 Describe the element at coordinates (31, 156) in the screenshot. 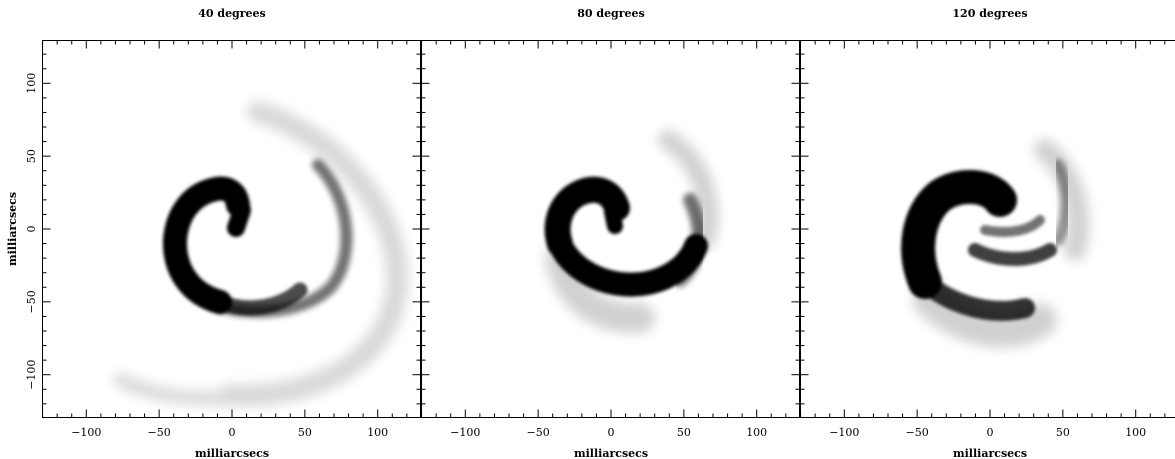

I see `y-tick-label: 50` at that location.